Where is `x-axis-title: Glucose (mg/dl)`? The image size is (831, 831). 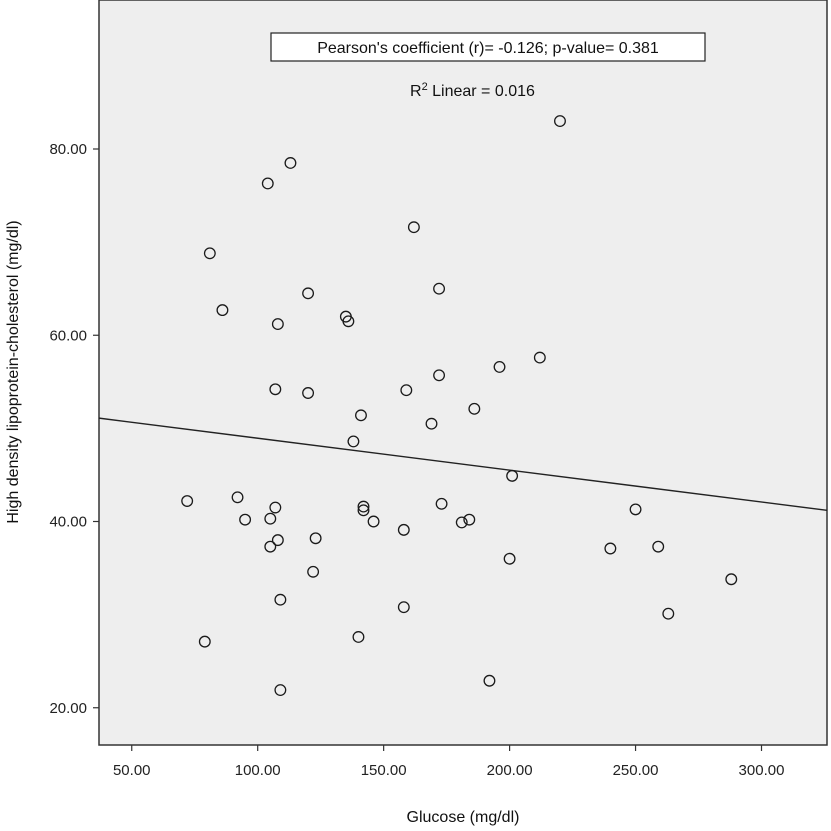 x-axis-title: Glucose (mg/dl) is located at coordinates (463, 817).